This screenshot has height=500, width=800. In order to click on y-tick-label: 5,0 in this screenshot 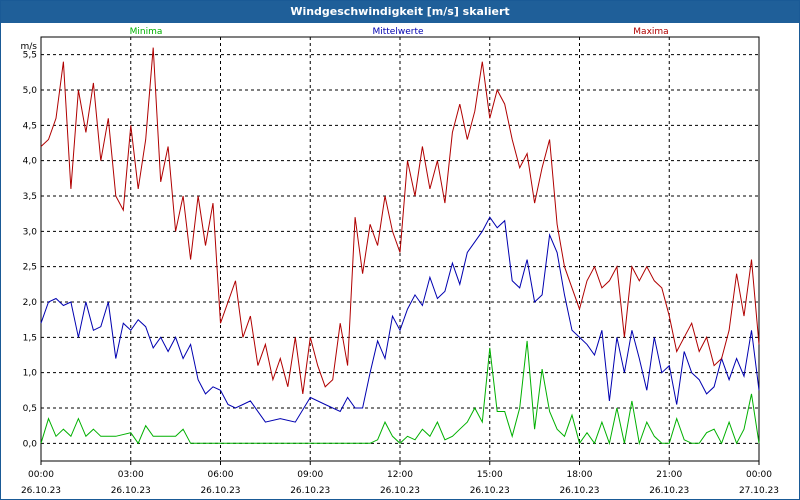, I will do `click(30, 91)`.